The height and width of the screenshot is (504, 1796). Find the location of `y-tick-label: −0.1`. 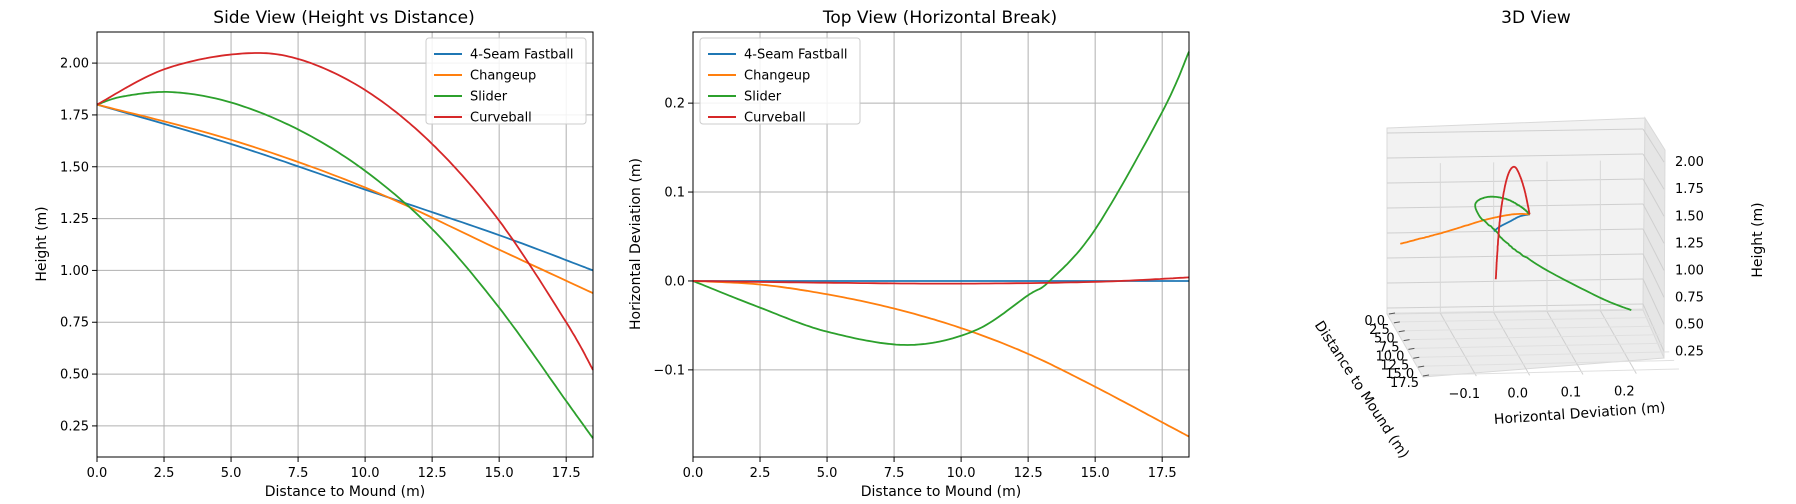

y-tick-label: −0.1 is located at coordinates (669, 370).